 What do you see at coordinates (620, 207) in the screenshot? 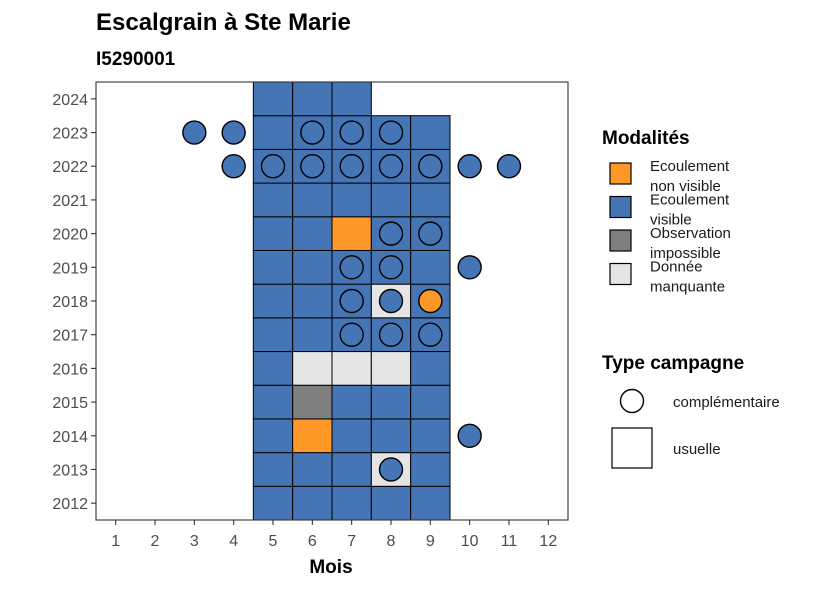
I see `legend-key-ecoulement-visible` at bounding box center [620, 207].